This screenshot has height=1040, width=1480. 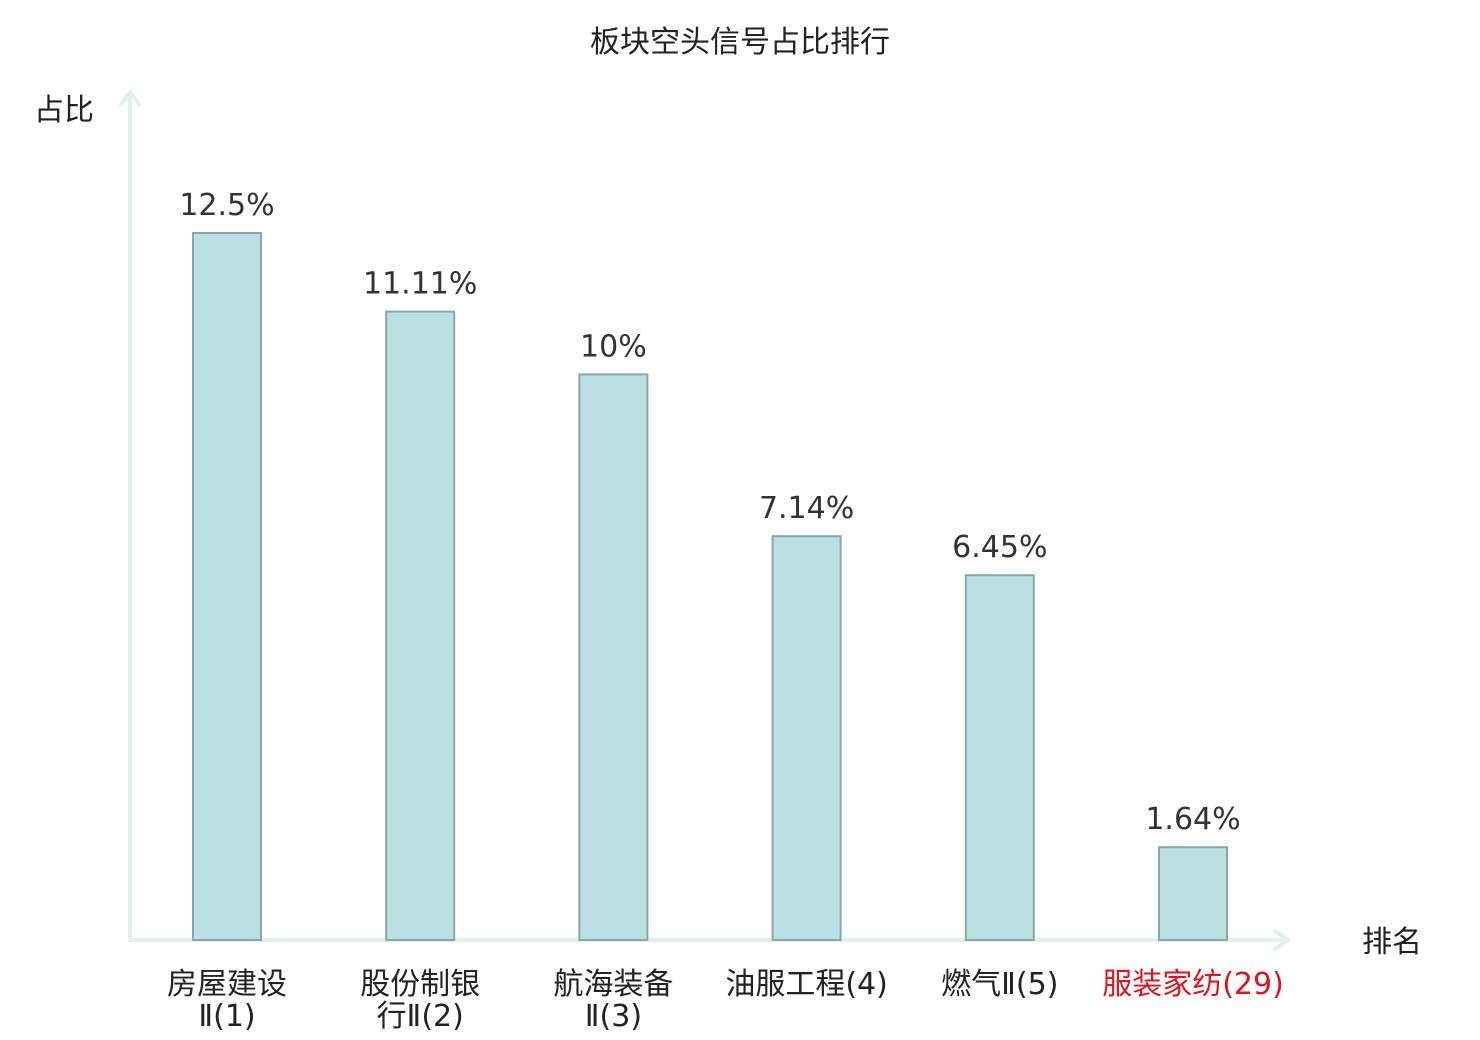 What do you see at coordinates (1192, 819) in the screenshot?
I see `value-label-6: 1.64%` at bounding box center [1192, 819].